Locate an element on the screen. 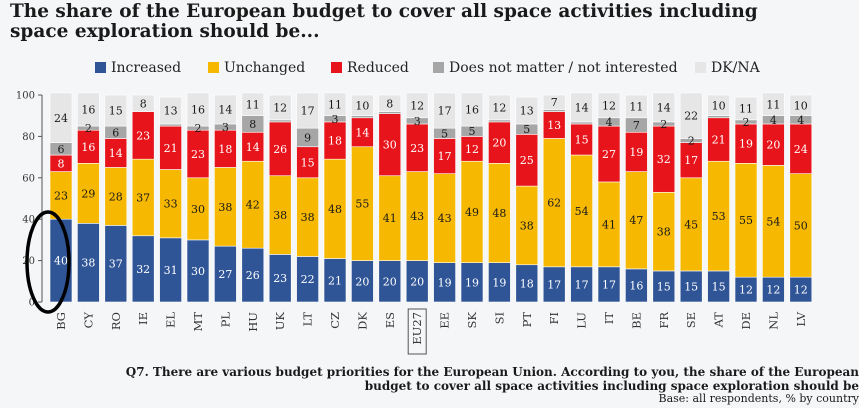  bar-si-does-not-matter-not-interested is located at coordinates (499, 121).